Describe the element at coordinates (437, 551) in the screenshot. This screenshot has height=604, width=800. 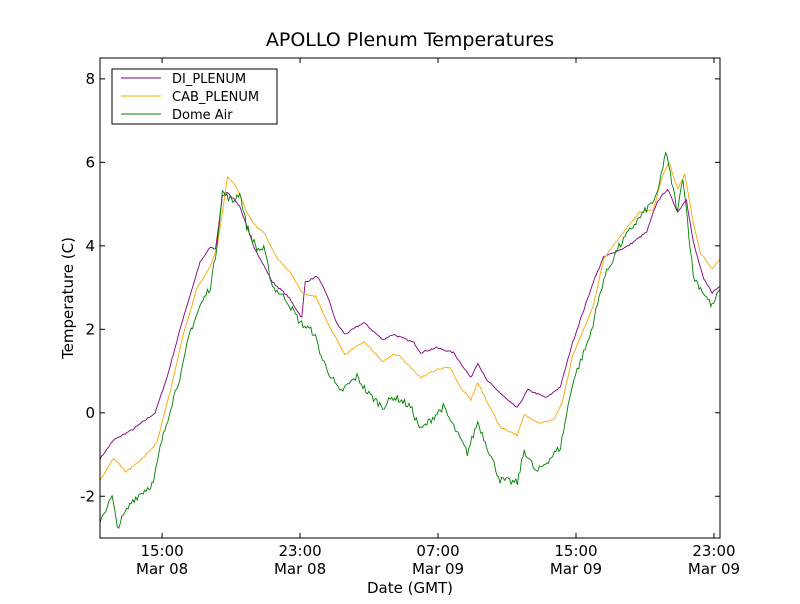
I see `x-tick-label-time: 07:00` at that location.